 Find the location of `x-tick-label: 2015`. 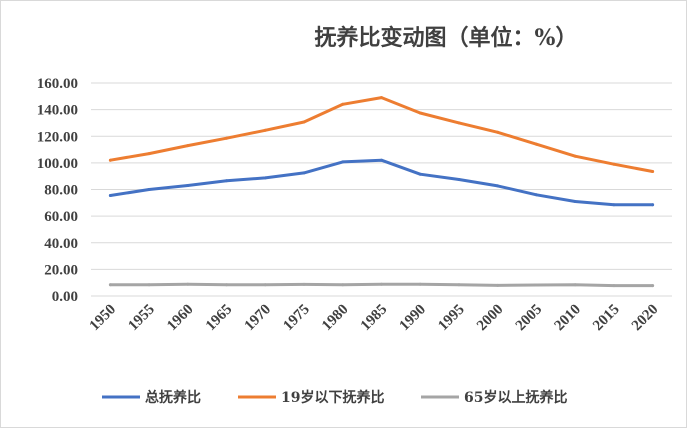

x-tick-label: 2015 is located at coordinates (606, 318).